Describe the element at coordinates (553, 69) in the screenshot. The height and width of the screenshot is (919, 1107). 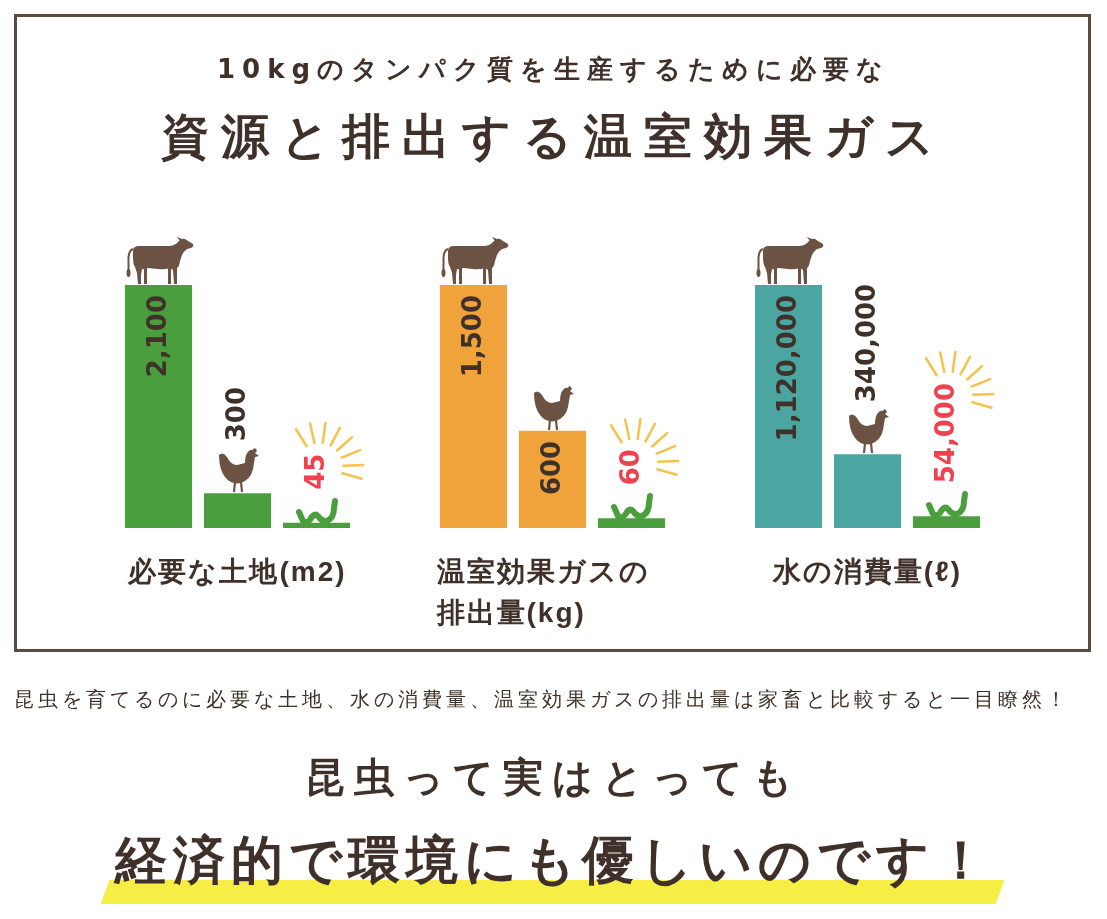
I see `text: 10kgのタンパク質を生産するために必要な` at that location.